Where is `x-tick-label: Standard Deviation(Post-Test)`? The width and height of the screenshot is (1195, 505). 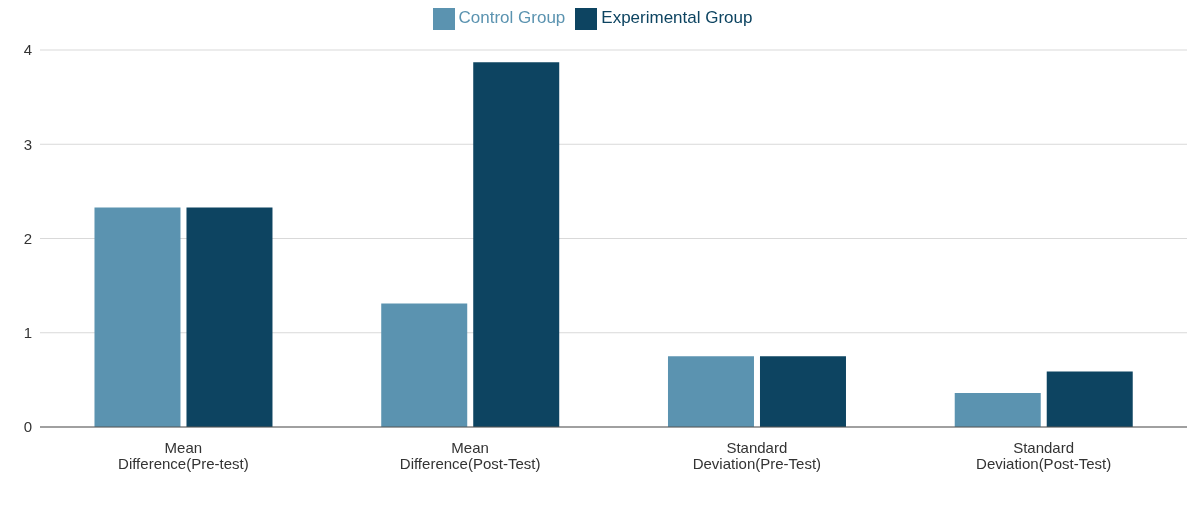
x-tick-label: Standard Deviation(Post-Test) is located at coordinates (1044, 455).